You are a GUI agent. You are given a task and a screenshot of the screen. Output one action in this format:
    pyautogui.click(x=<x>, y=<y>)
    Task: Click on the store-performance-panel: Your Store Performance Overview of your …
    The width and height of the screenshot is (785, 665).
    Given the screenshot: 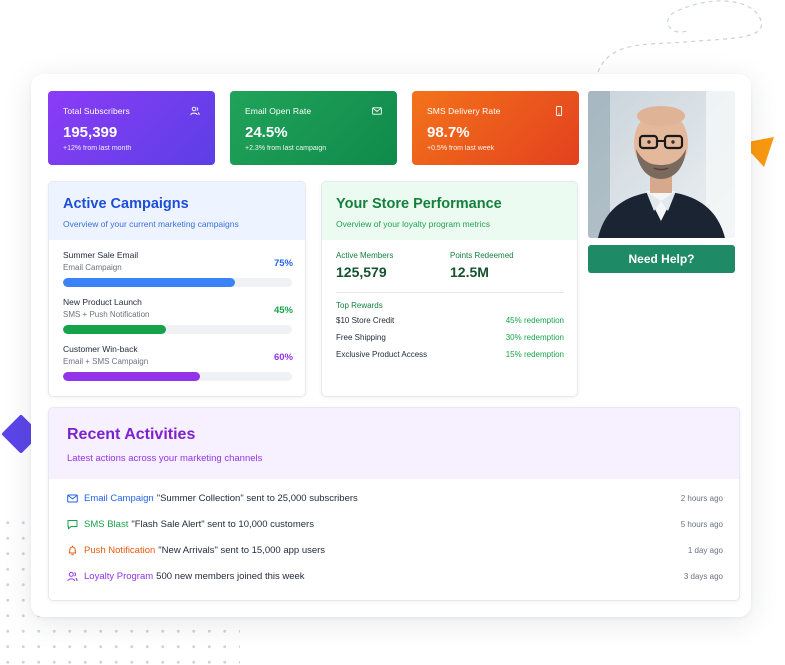 What is the action you would take?
    pyautogui.click(x=449, y=289)
    